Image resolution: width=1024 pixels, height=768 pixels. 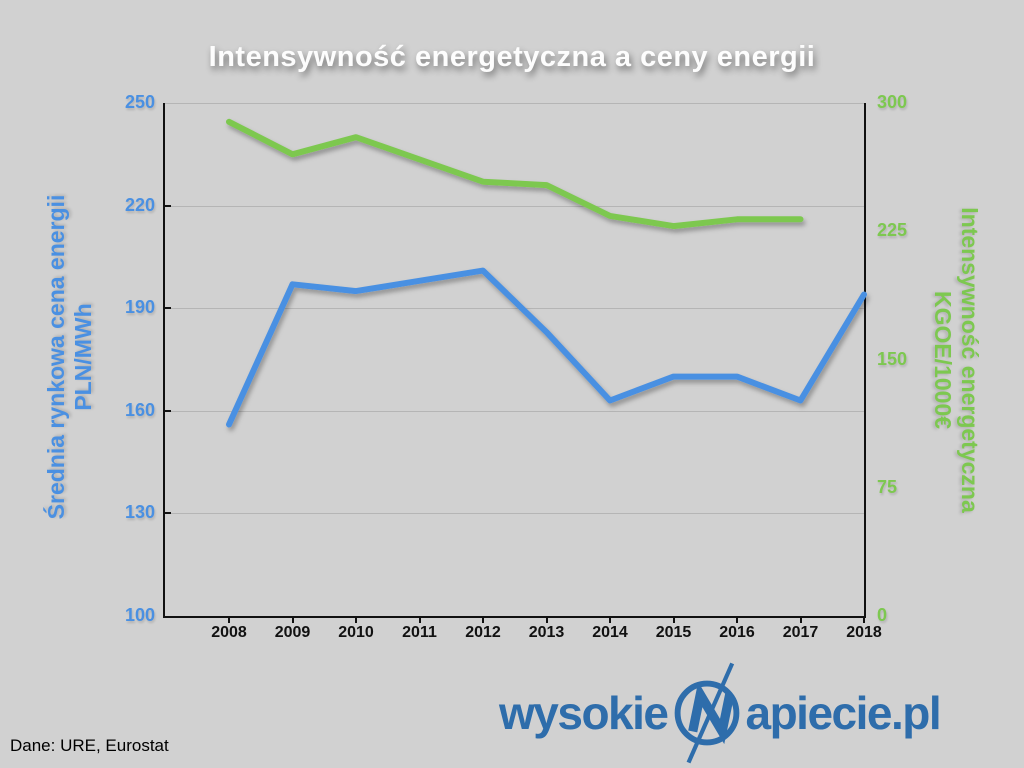 I want to click on x-axis-year-label: 2018, so click(x=864, y=632).